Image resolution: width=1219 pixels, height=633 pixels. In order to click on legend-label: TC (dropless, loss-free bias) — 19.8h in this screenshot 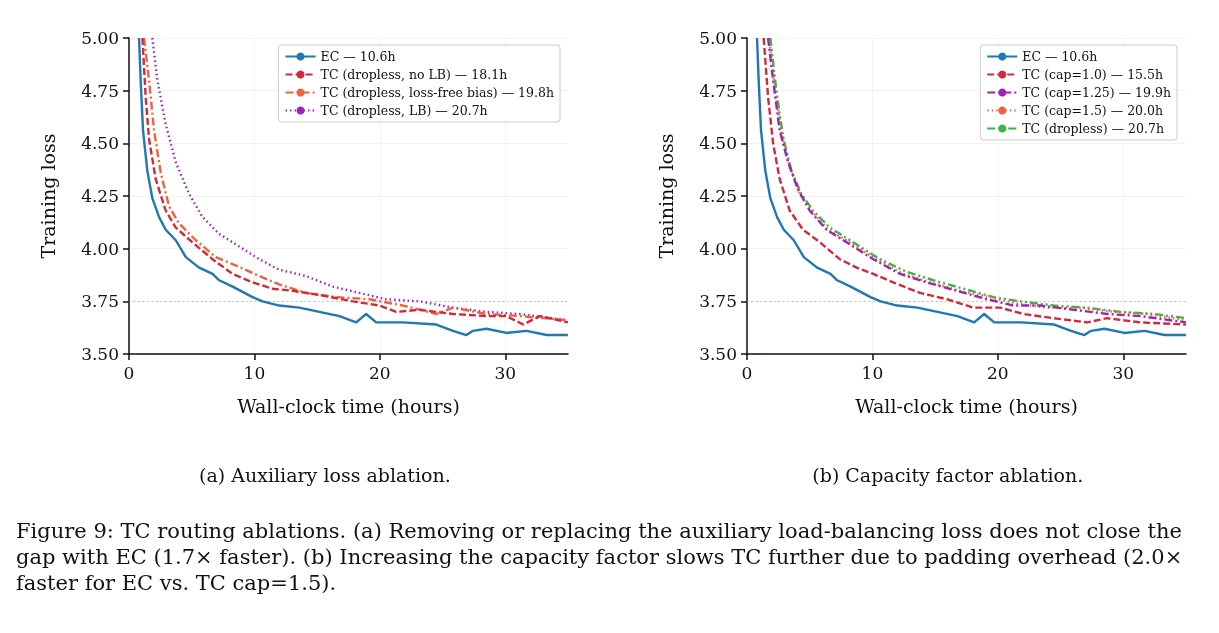, I will do `click(437, 92)`.